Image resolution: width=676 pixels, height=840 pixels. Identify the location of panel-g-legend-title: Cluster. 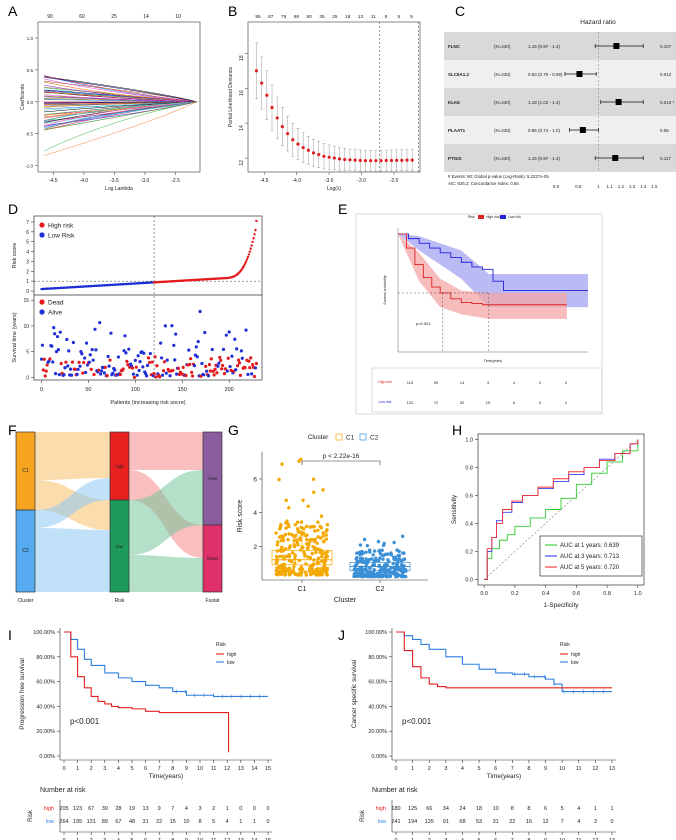
(318, 437).